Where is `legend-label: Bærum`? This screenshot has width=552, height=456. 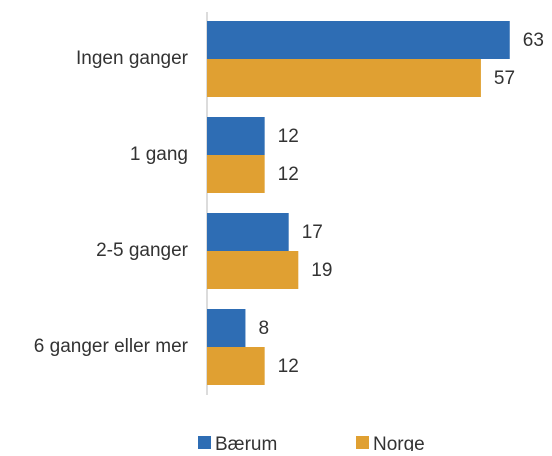 legend-label: Bærum is located at coordinates (246, 442).